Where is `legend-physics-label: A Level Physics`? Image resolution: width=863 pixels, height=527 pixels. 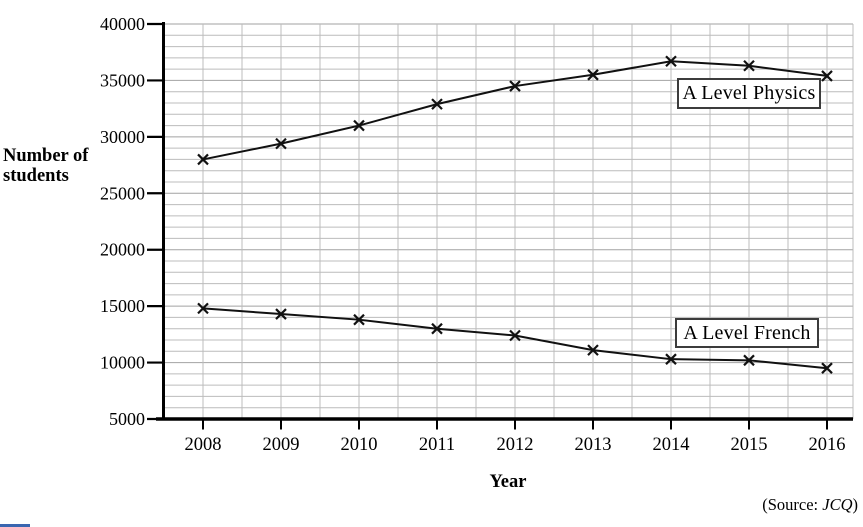
legend-physics-label: A Level Physics is located at coordinates (749, 93).